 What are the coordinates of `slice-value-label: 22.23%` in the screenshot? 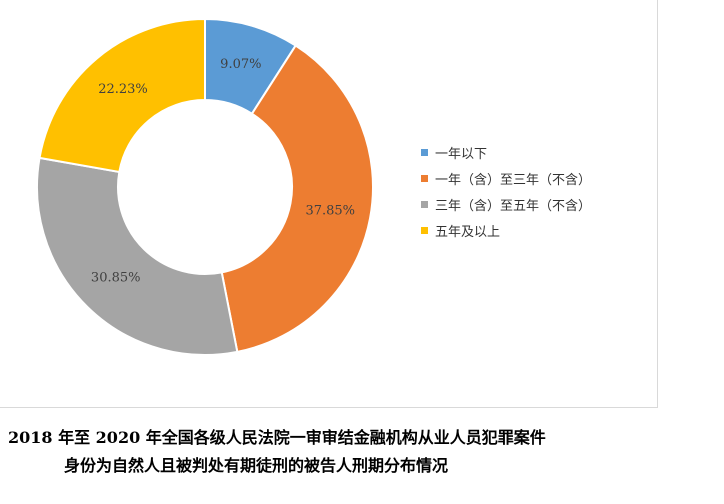 It's located at (123, 89).